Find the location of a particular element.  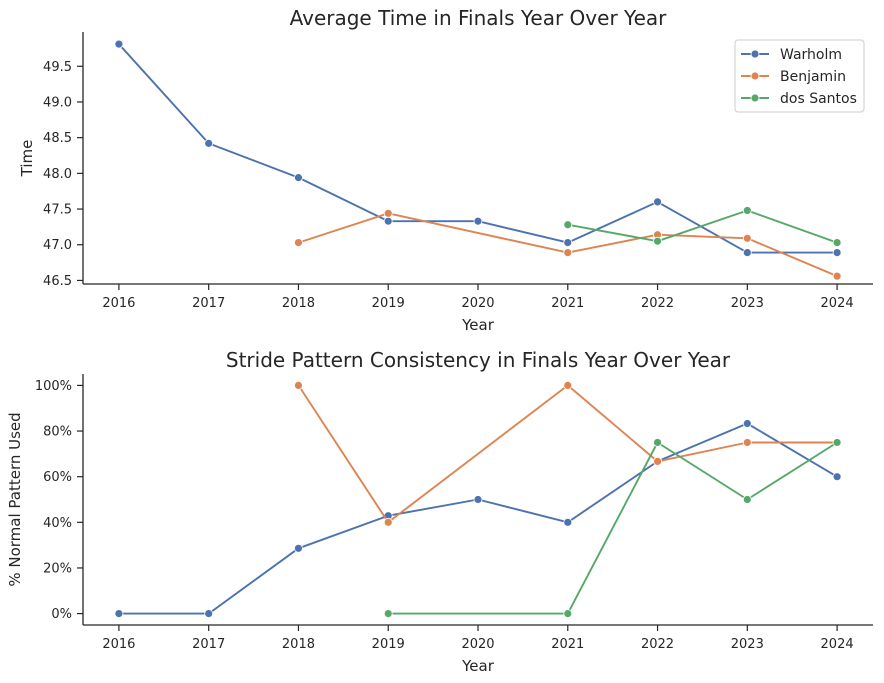

y-axis-label: % Normal Pattern Used is located at coordinates (15, 499).